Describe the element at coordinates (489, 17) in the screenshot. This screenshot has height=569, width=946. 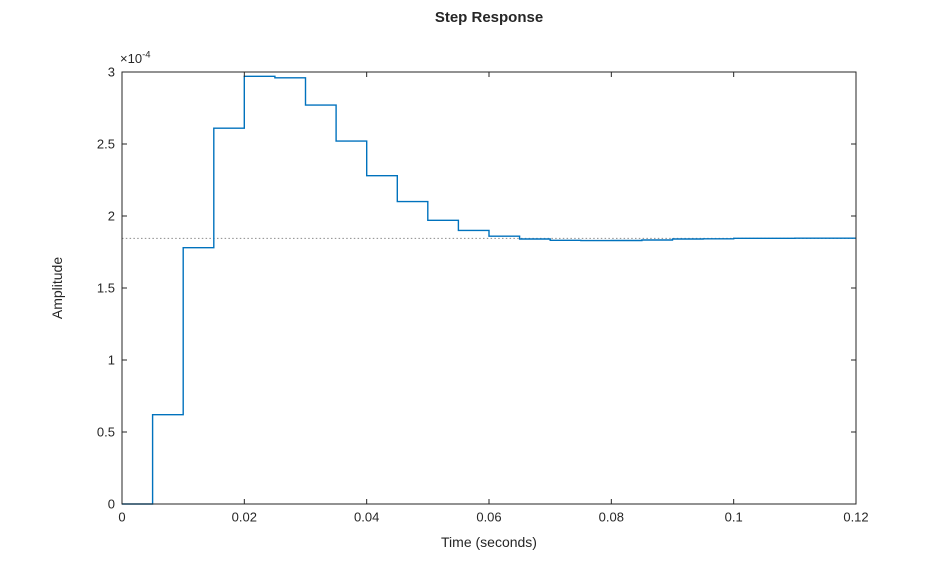
I see `chart-title: Step Response` at that location.